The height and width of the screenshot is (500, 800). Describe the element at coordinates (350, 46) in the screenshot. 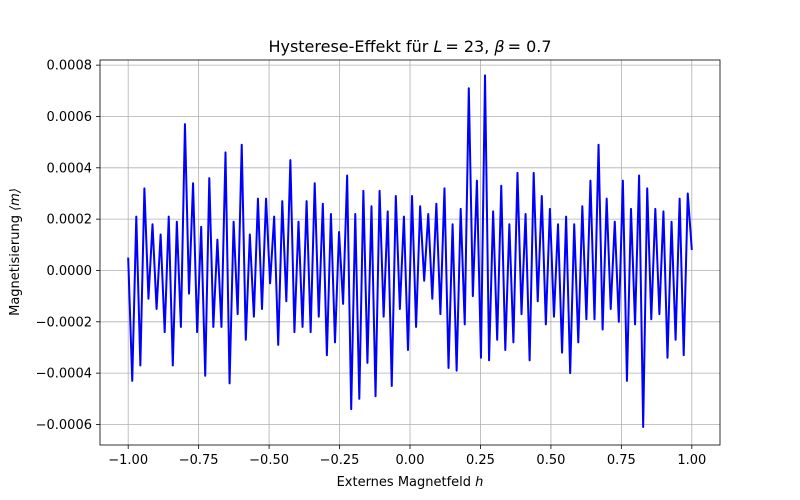

I see `title-prefix: Hysterese-Effekt für` at that location.